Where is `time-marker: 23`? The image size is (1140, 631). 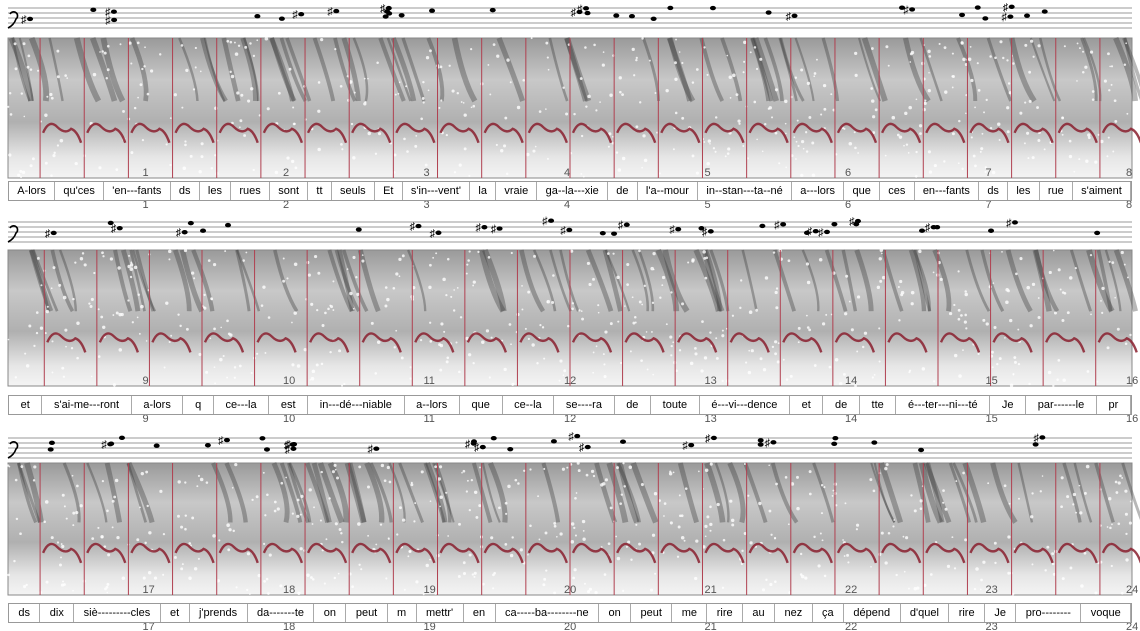 time-marker: 23 is located at coordinates (992, 626).